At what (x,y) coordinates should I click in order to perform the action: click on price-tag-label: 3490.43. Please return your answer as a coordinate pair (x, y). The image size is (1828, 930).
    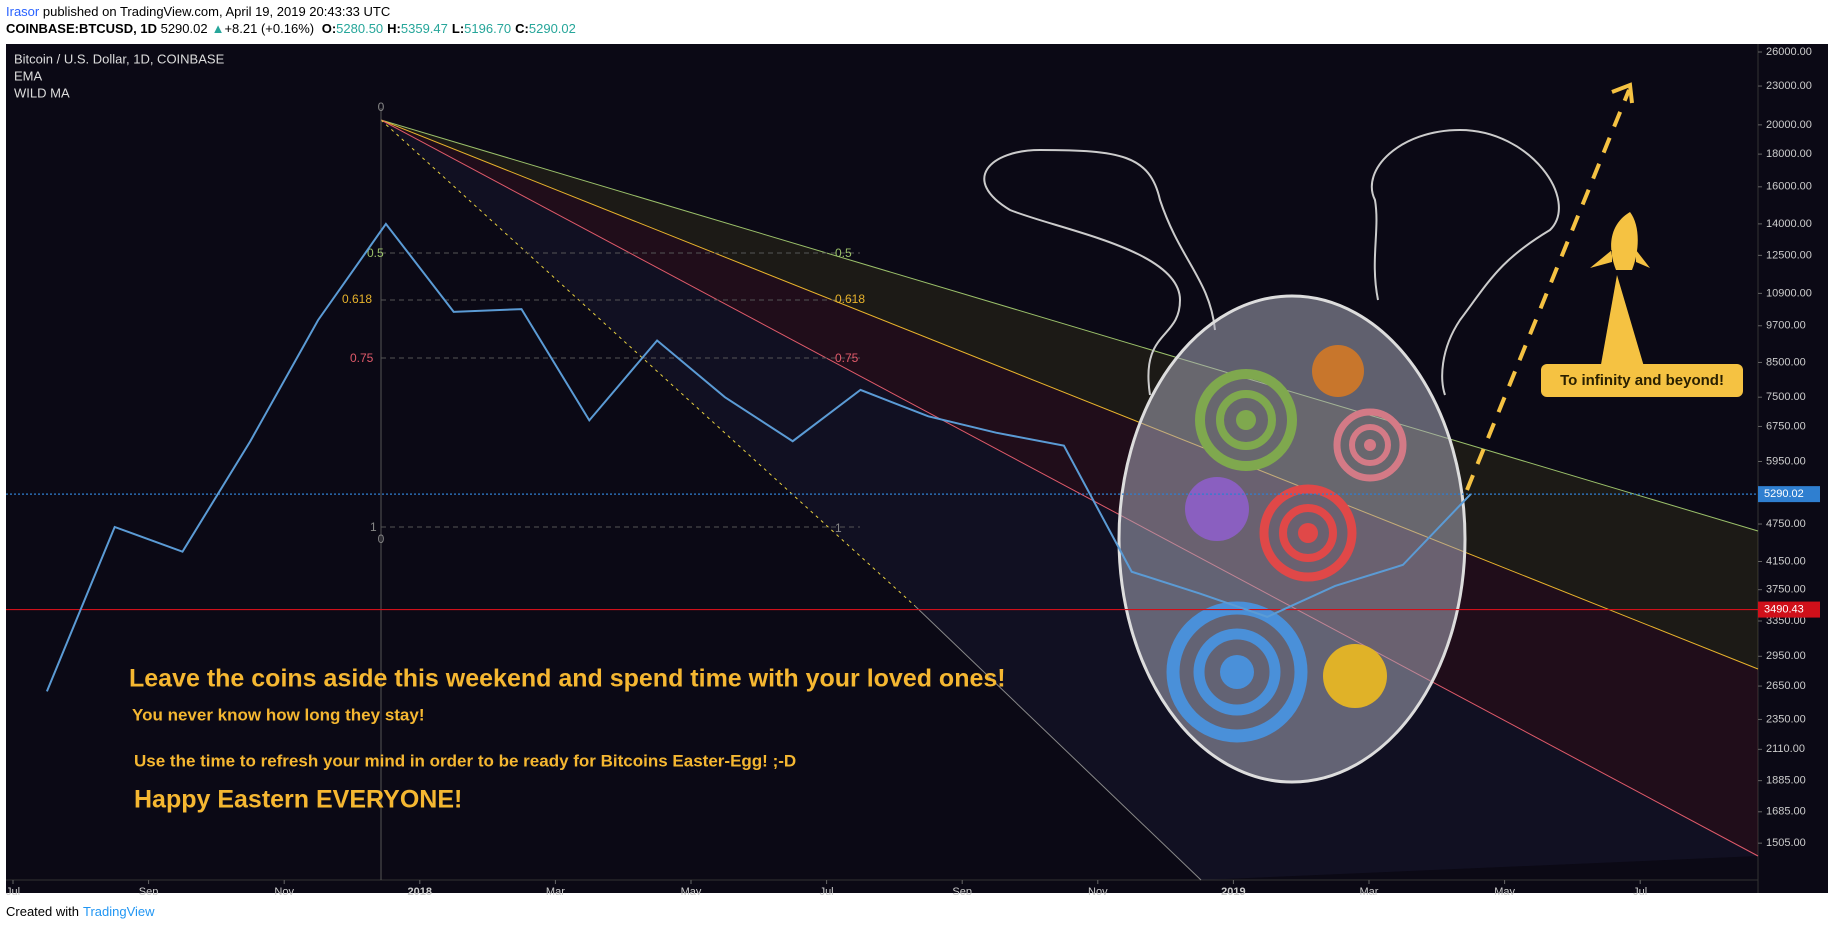
    Looking at the image, I should click on (1784, 609).